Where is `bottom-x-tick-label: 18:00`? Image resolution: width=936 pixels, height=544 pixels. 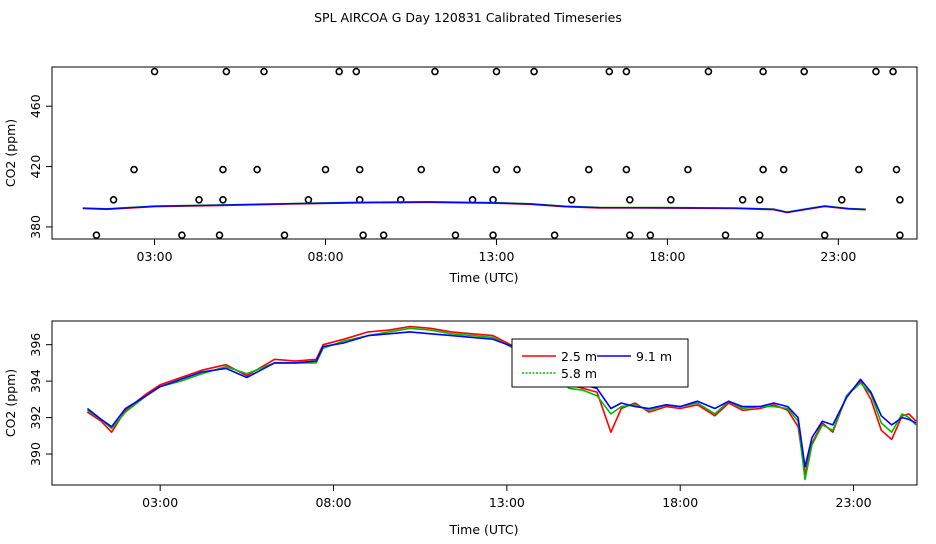
bottom-x-tick-label: 18:00 is located at coordinates (680, 502).